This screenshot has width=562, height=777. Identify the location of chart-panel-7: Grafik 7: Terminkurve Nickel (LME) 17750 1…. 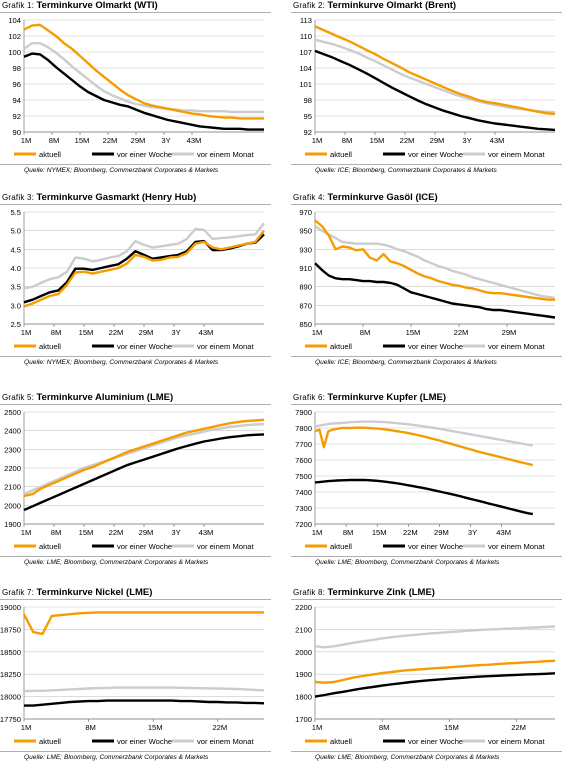
(135, 682).